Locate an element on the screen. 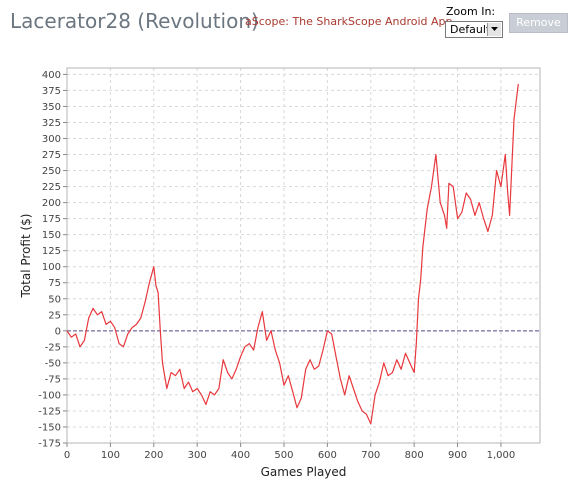  remove-button: Remove is located at coordinates (538, 23).